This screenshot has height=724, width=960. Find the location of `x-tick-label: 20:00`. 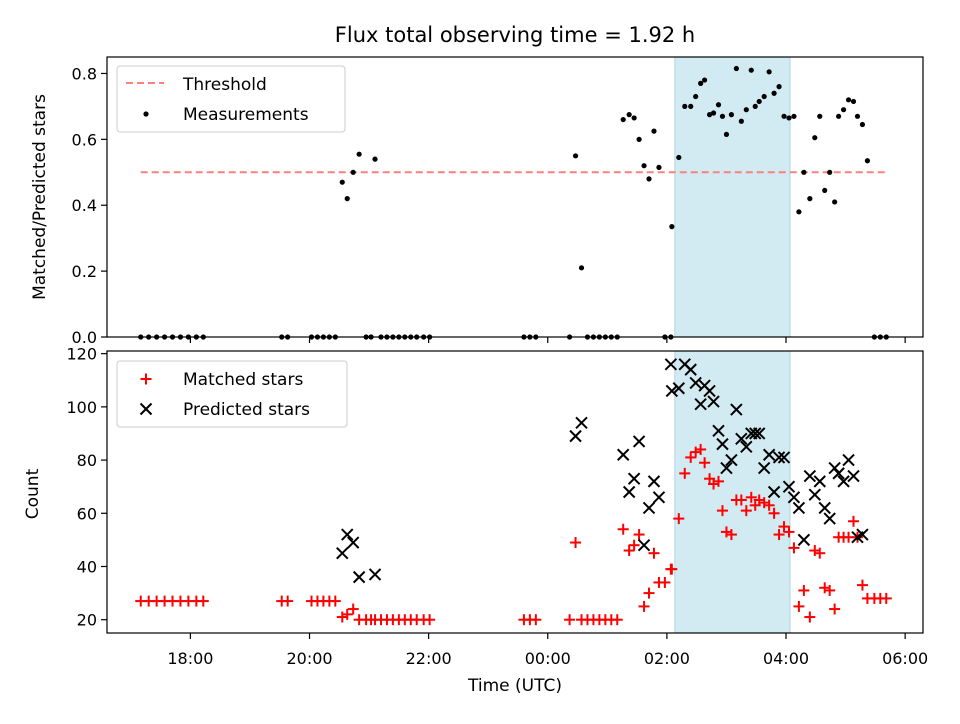

x-tick-label: 20:00 is located at coordinates (309, 658).